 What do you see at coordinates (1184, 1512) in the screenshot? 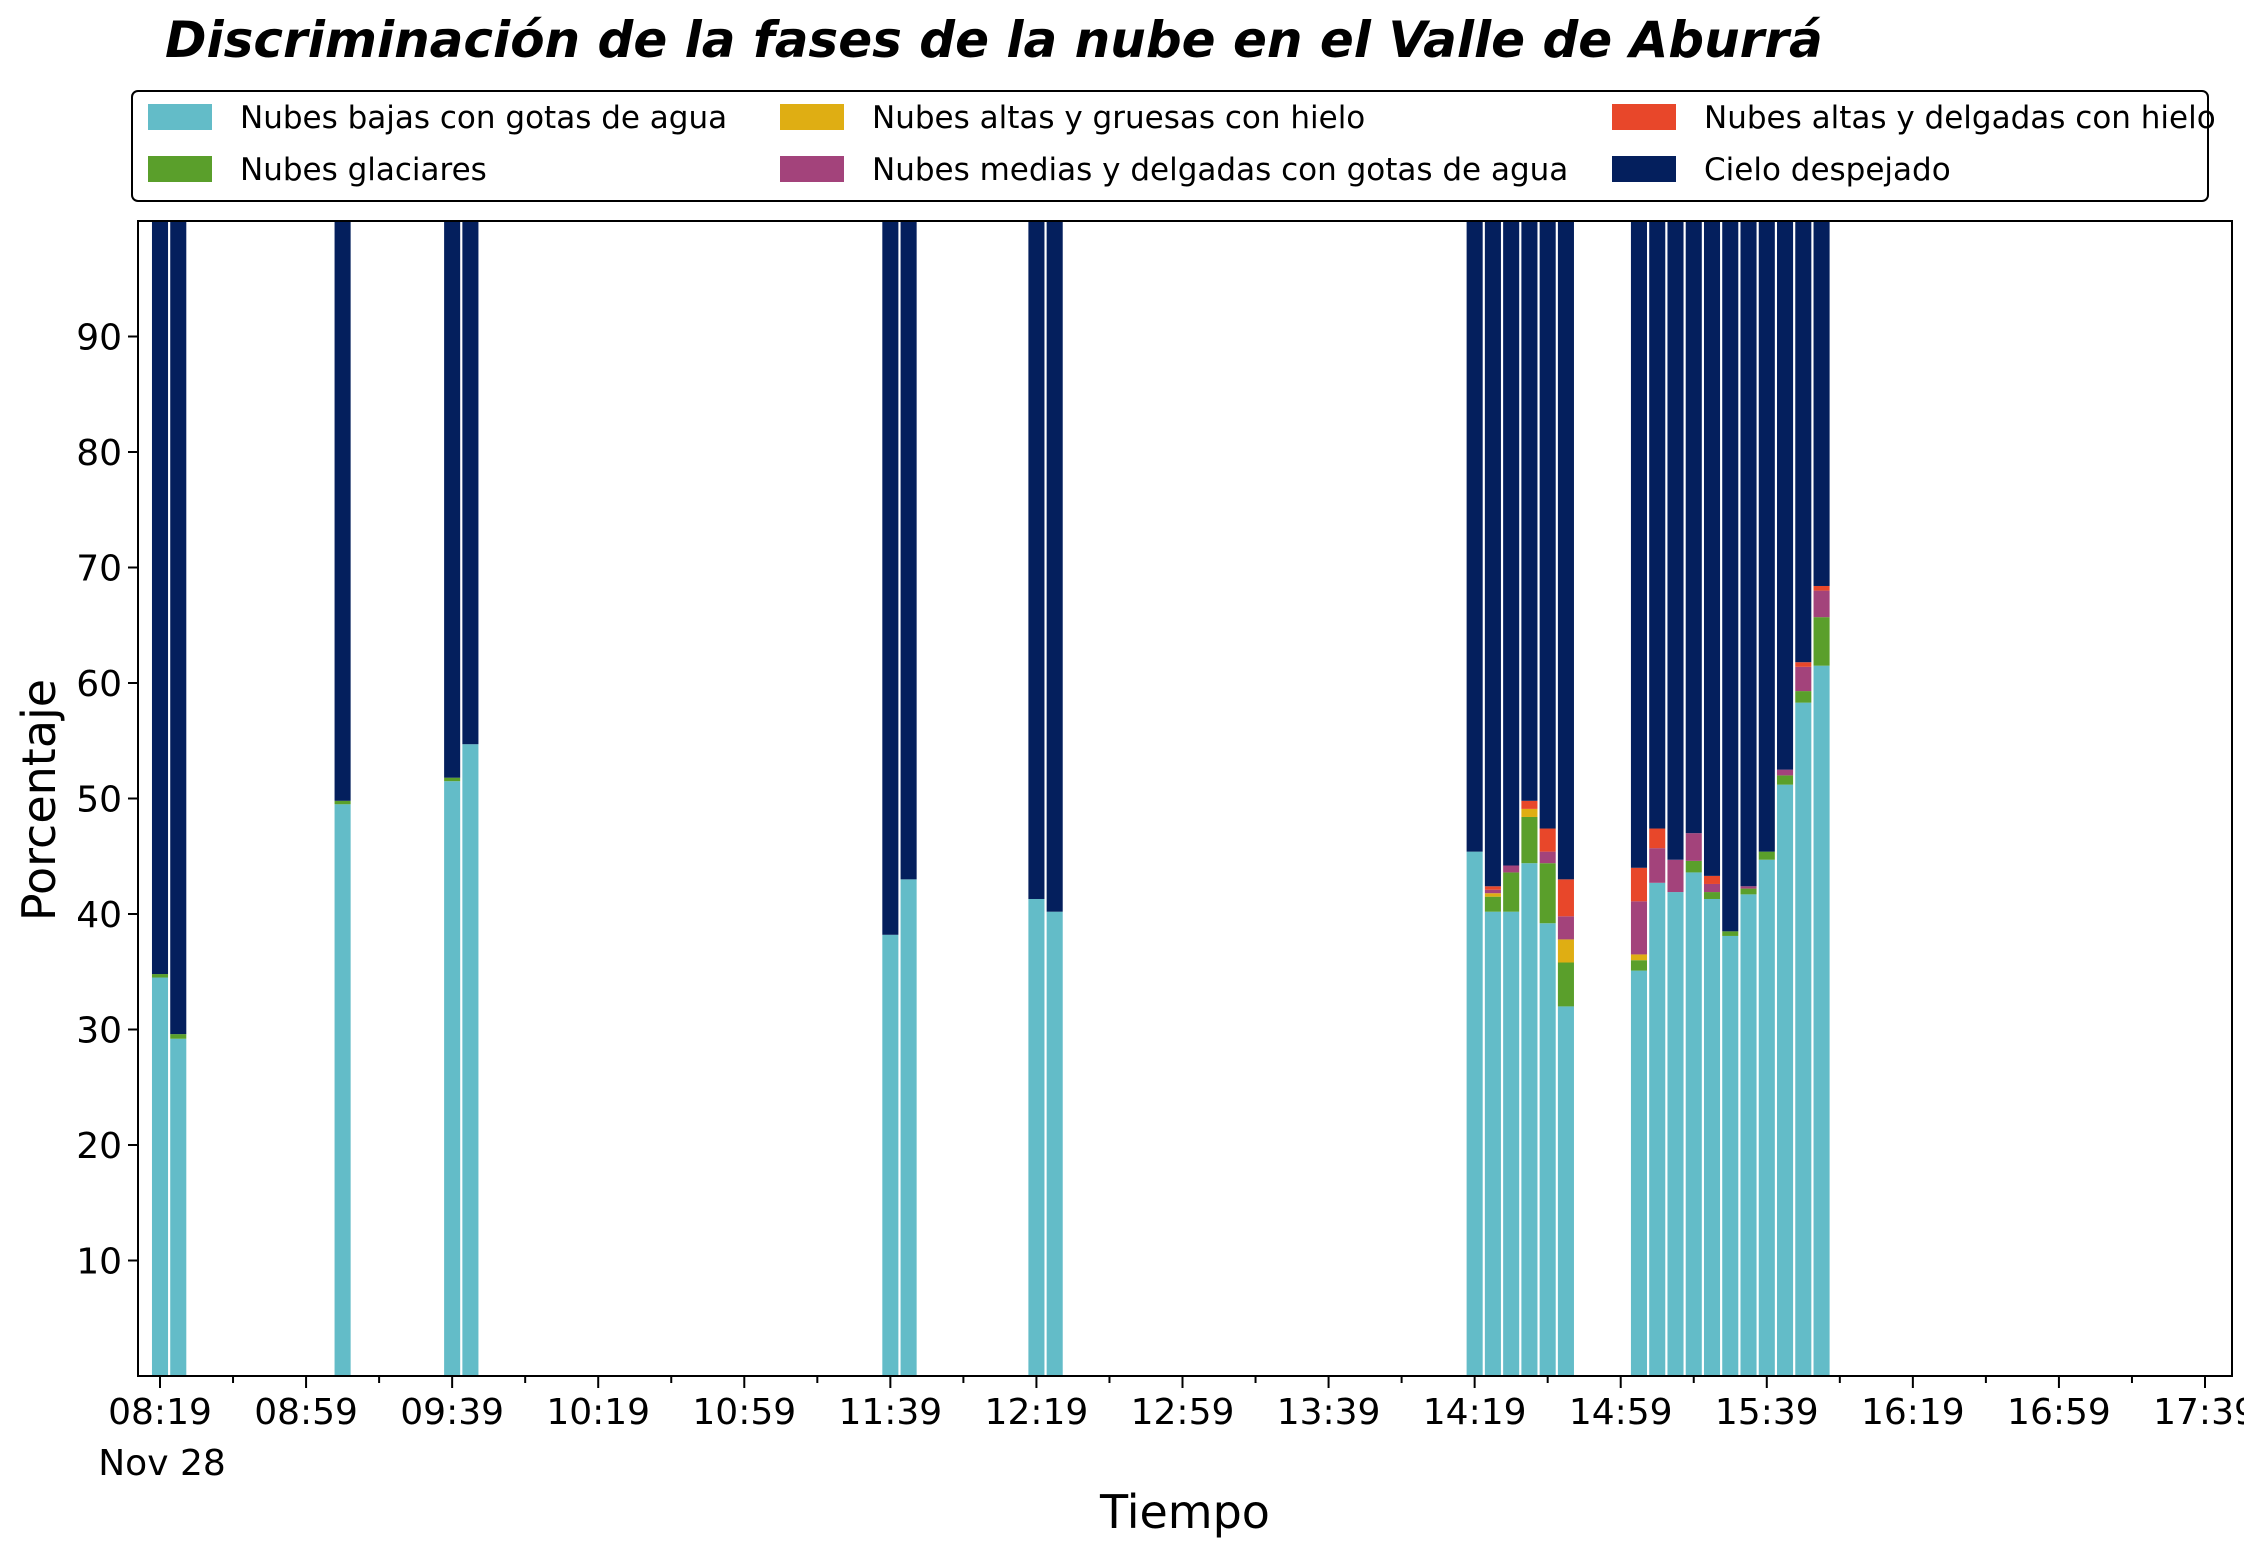
I see `x-axis-label: Tiempo` at bounding box center [1184, 1512].